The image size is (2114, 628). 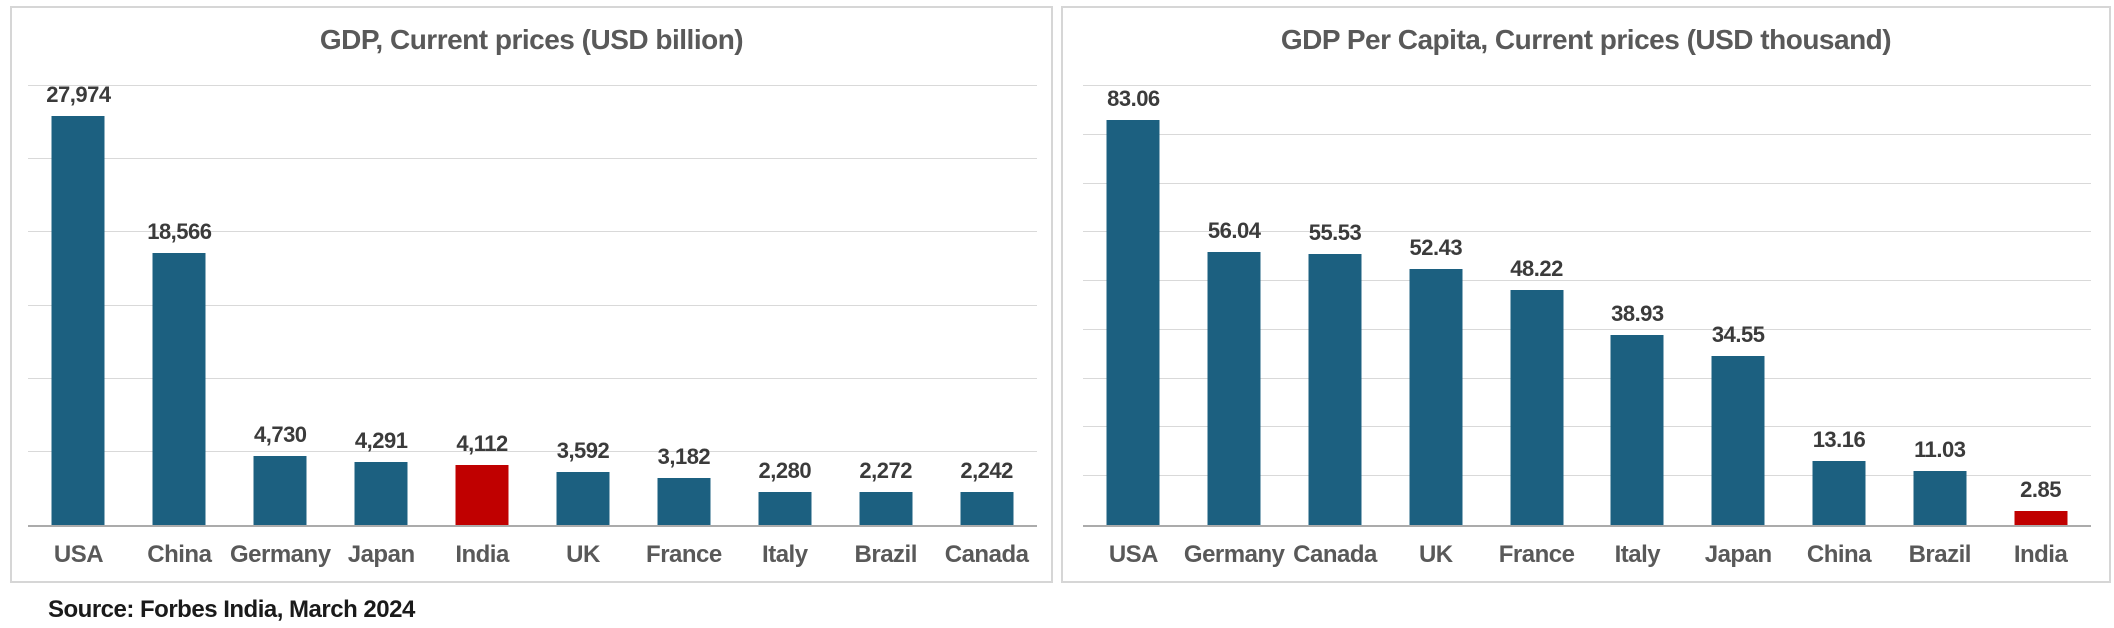 I want to click on bar-slot-uk: 52.43, so click(x=1435, y=305).